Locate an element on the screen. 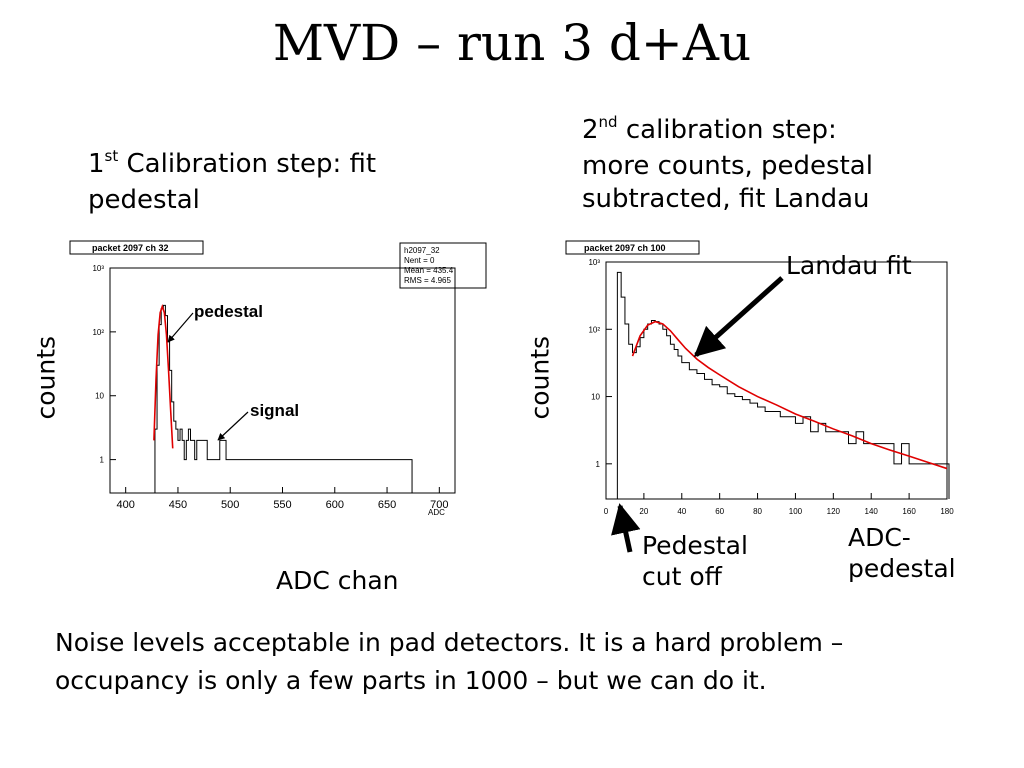 Image resolution: width=1024 pixels, height=768 pixels. left-header-text: packet 2097 ch 32 is located at coordinates (130, 248).